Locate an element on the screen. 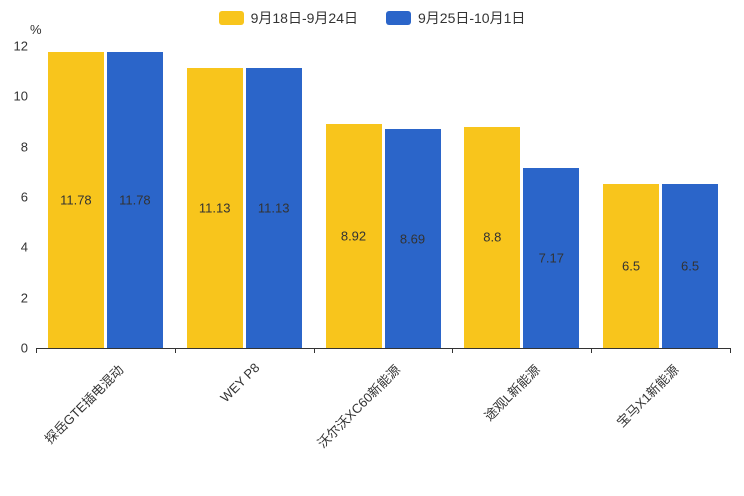 This screenshot has width=744, height=496. bar-series1-cat1: 11.78 is located at coordinates (75, 199).